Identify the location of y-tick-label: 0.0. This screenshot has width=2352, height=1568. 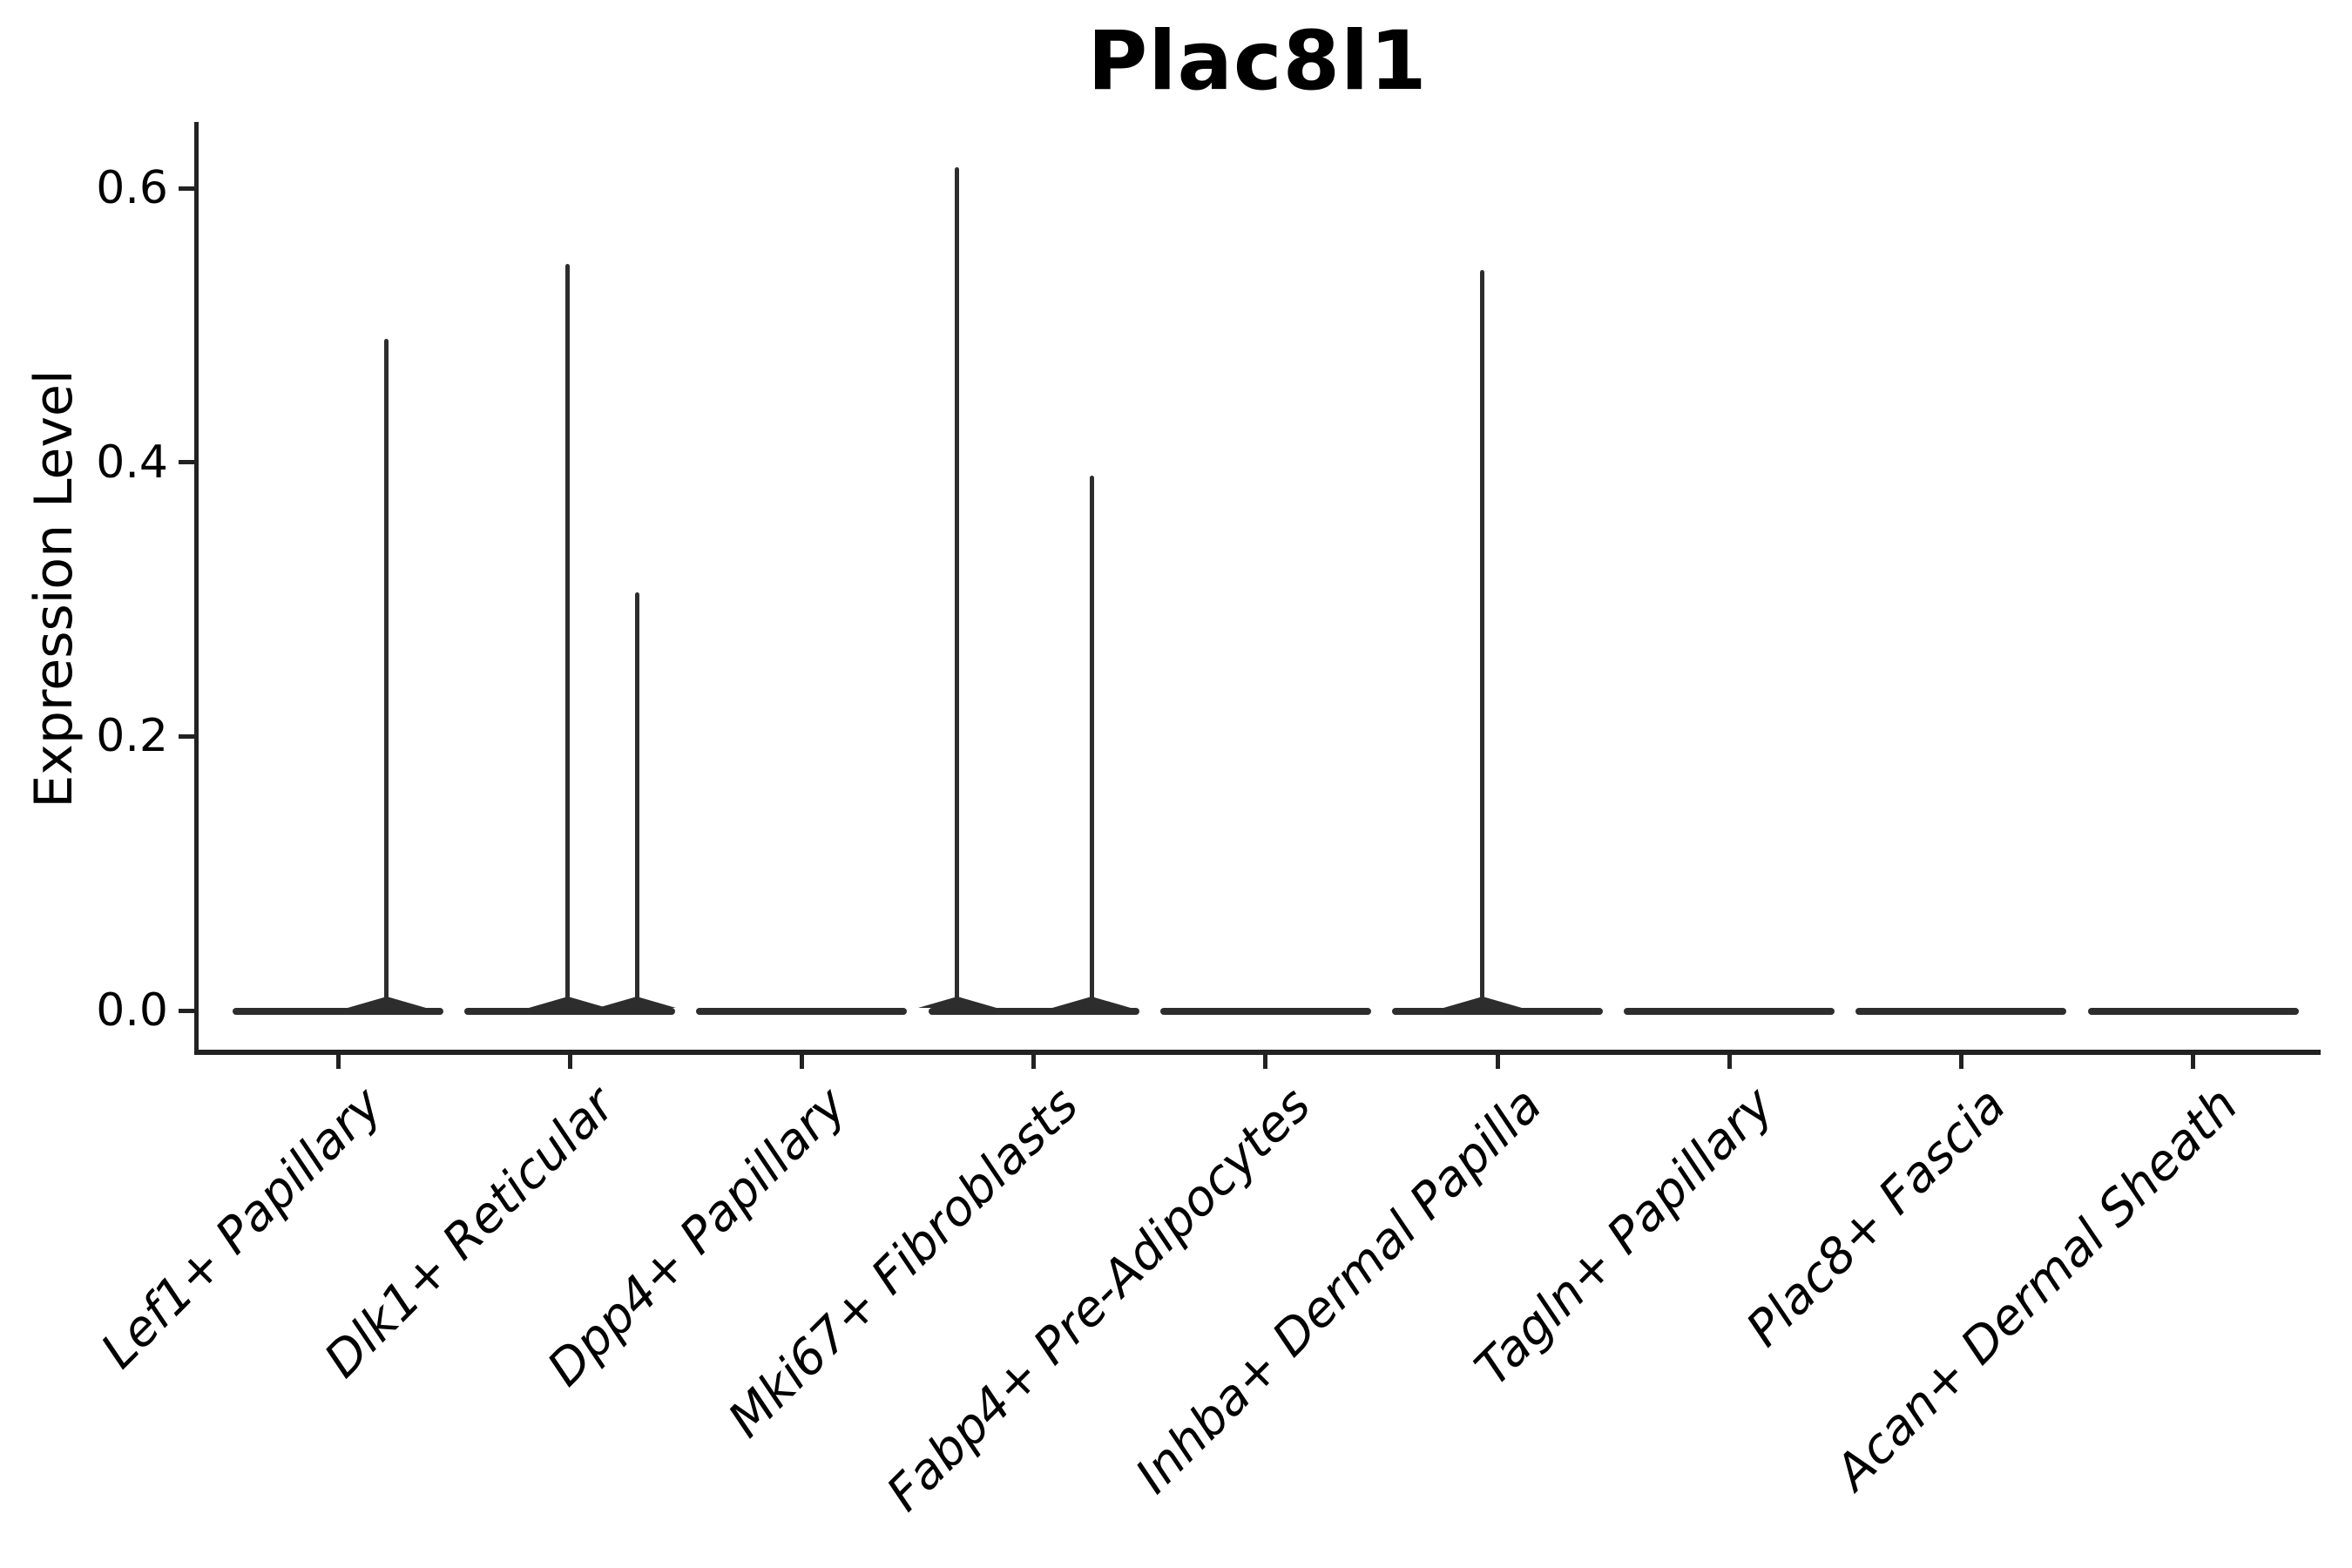
(132, 1011).